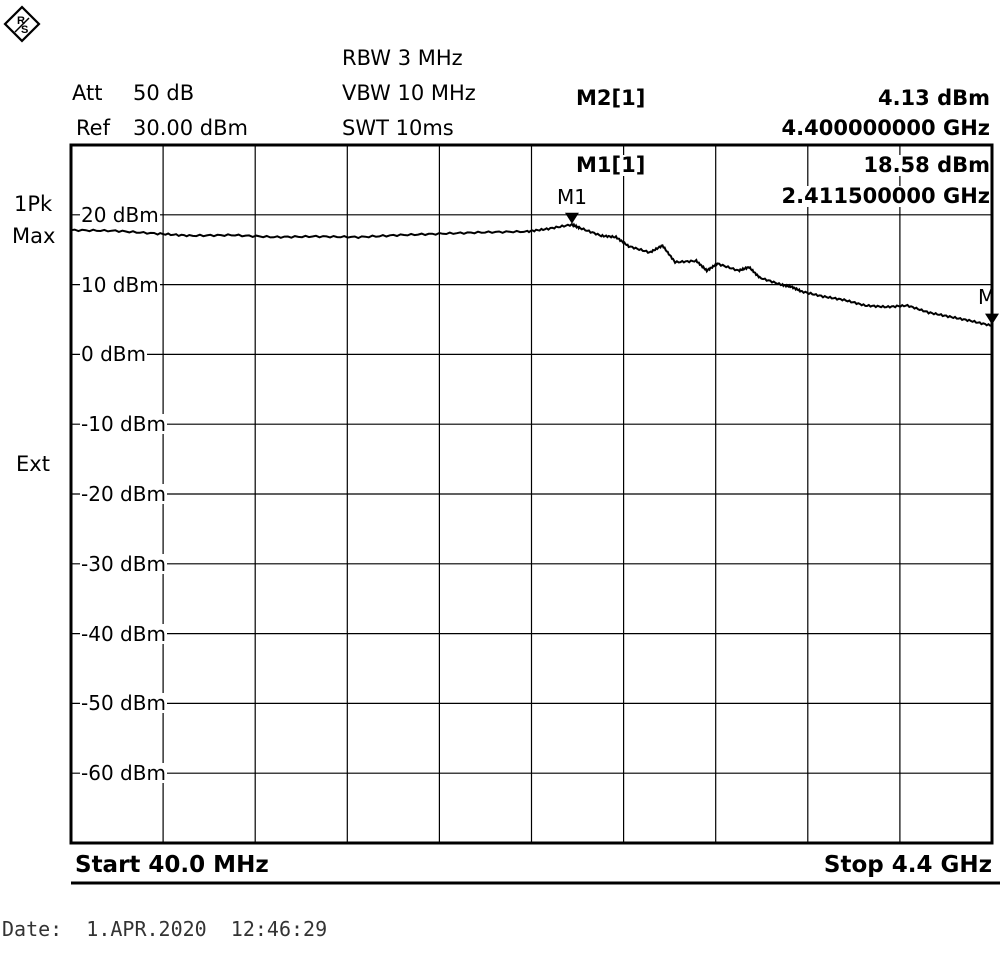 This screenshot has width=1000, height=971. What do you see at coordinates (34, 236) in the screenshot?
I see `trace-mode-max: Max` at bounding box center [34, 236].